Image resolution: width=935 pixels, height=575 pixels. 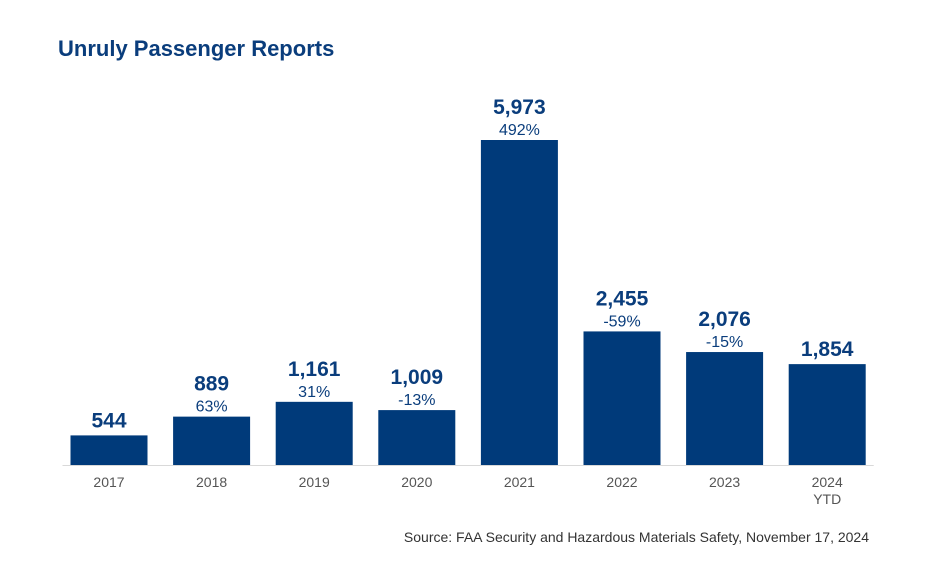 I want to click on value-label: 1,009, so click(x=417, y=377).